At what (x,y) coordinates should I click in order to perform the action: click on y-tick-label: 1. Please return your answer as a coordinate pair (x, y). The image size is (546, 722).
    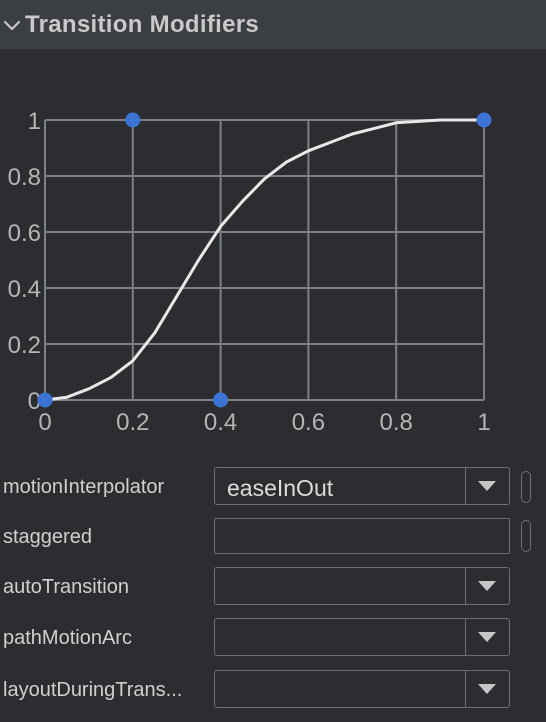
    Looking at the image, I should click on (34, 121).